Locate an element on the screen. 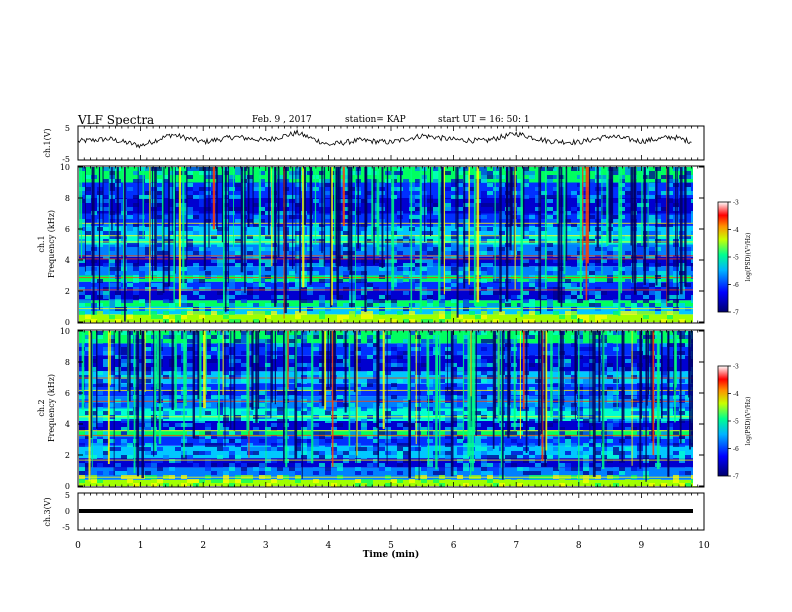 This screenshot has height=612, width=792. figure-title: VLF Spectra is located at coordinates (116, 120).